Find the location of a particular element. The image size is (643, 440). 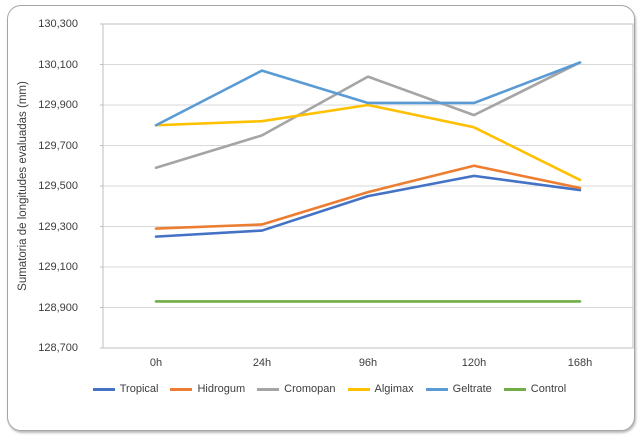

y-axis-tick-label: 129,300 is located at coordinates (58, 226).